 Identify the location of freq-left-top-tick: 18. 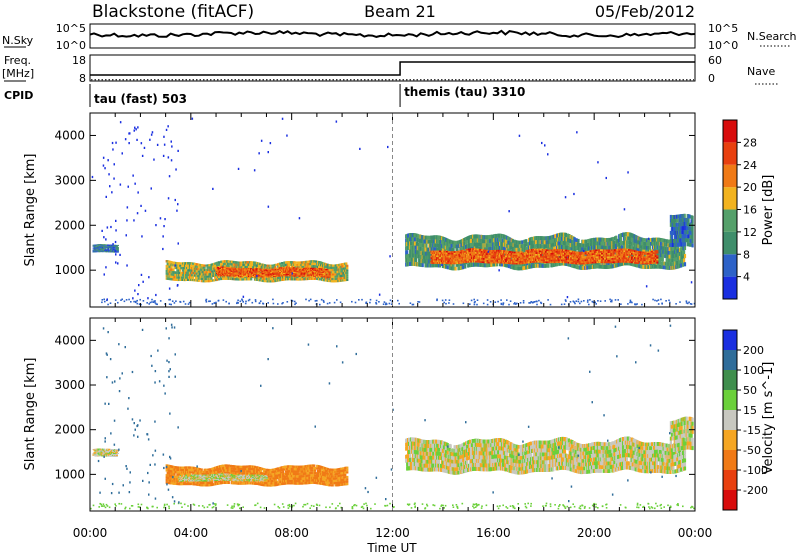
(79, 60).